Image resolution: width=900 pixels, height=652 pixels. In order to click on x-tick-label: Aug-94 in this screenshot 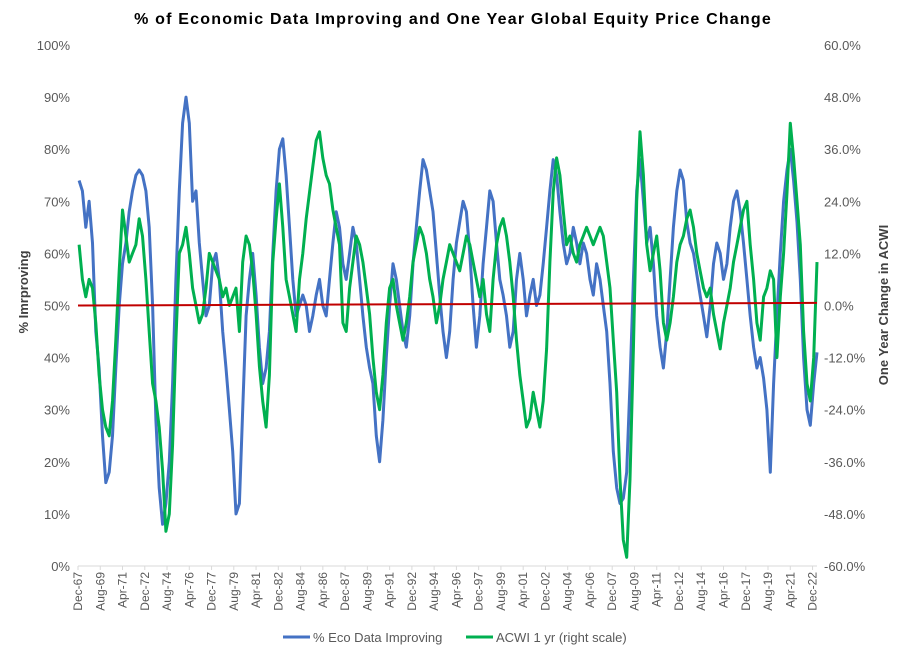, I will do `click(434, 591)`.